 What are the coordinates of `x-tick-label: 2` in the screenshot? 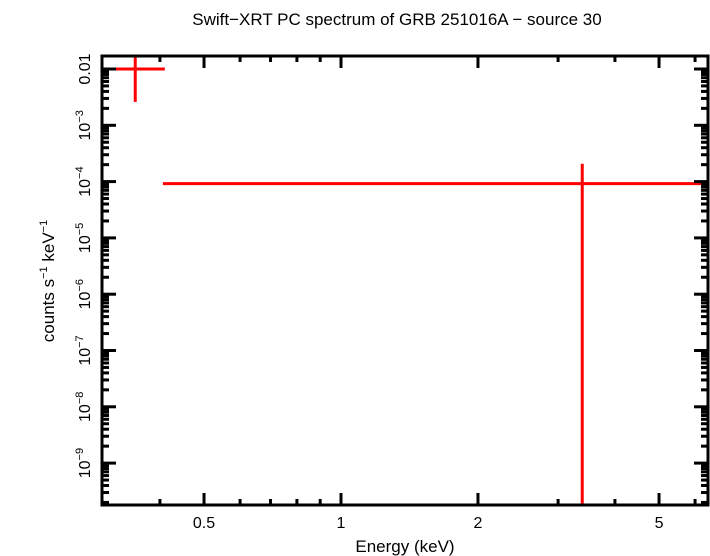 It's located at (478, 523).